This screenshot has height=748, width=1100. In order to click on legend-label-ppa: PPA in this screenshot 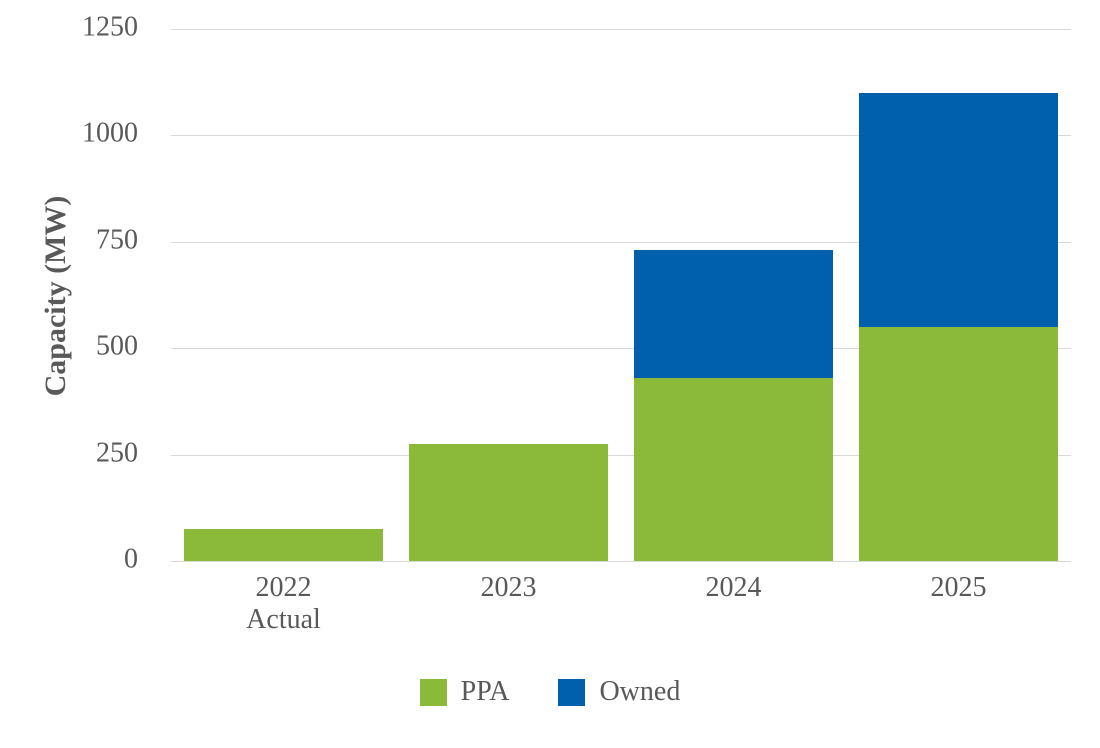, I will do `click(485, 691)`.